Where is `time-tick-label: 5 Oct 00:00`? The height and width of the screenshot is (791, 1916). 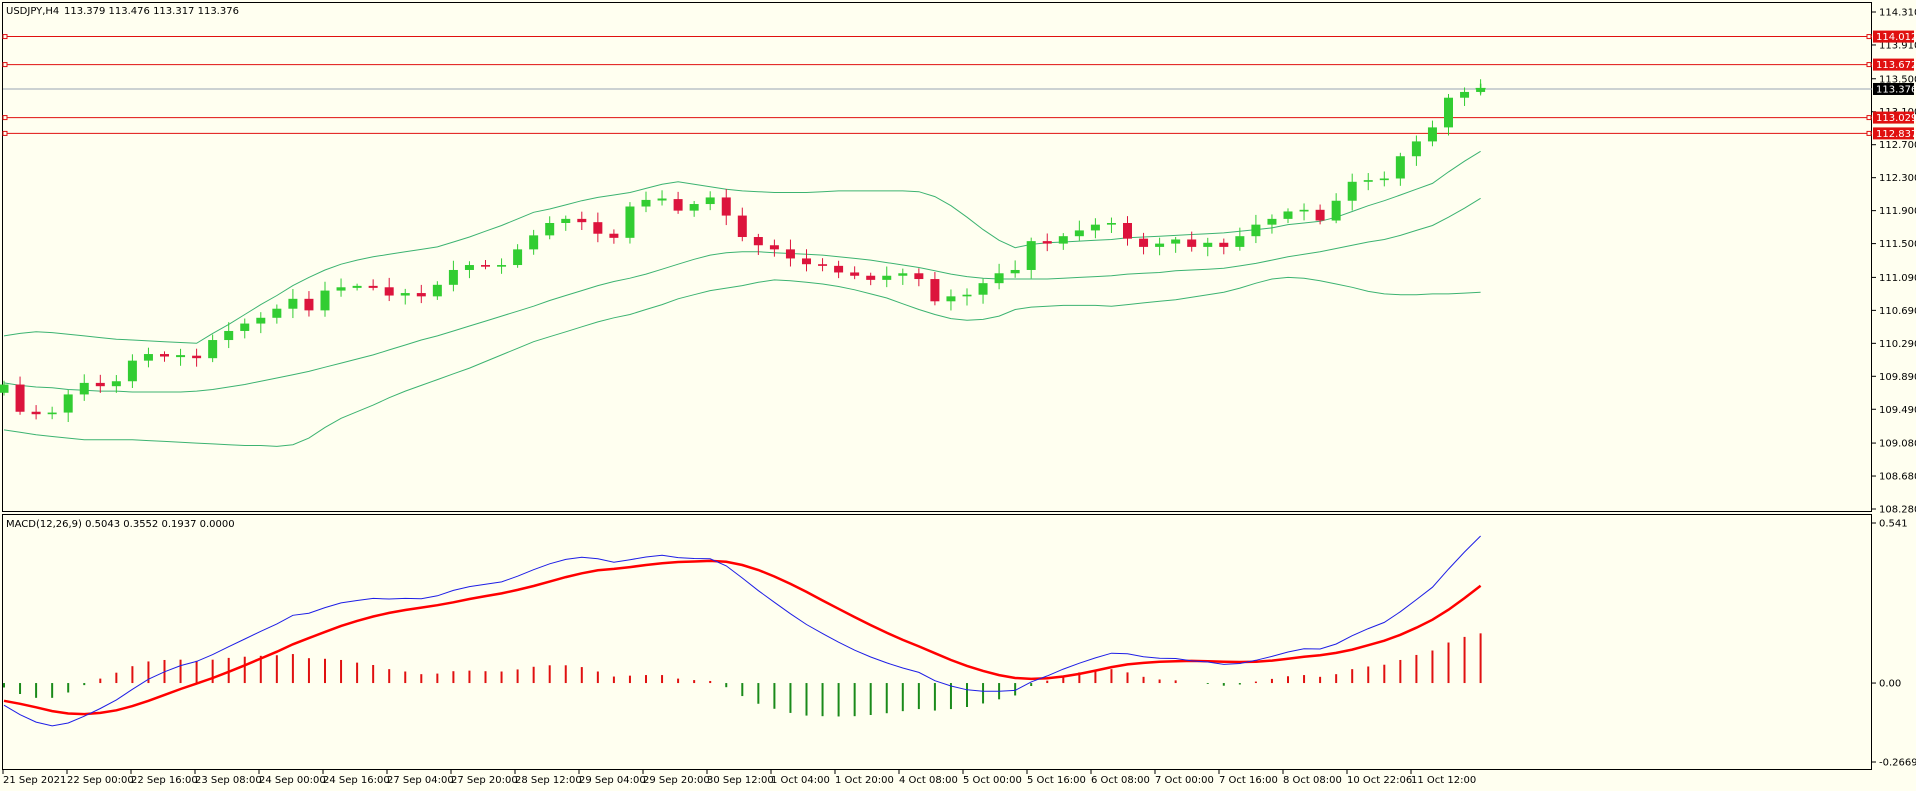 time-tick-label: 5 Oct 00:00 is located at coordinates (992, 780).